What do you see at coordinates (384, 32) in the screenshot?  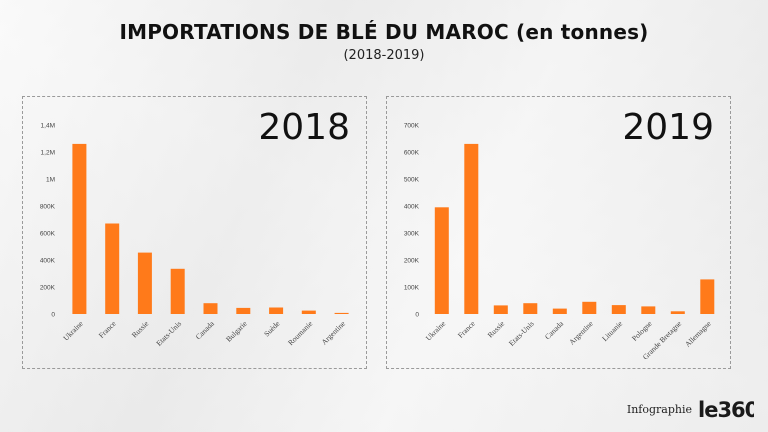 I see `chart-title: IMPORTATIONS DE BLÉ DU MAROC (en tonnes)` at bounding box center [384, 32].